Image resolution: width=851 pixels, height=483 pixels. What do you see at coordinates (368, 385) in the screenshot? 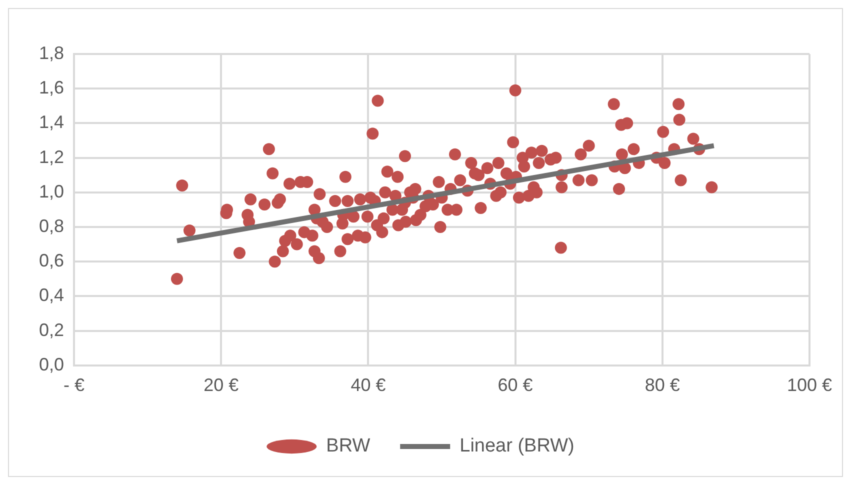
I see `x-tick-label: 40 €` at bounding box center [368, 385].